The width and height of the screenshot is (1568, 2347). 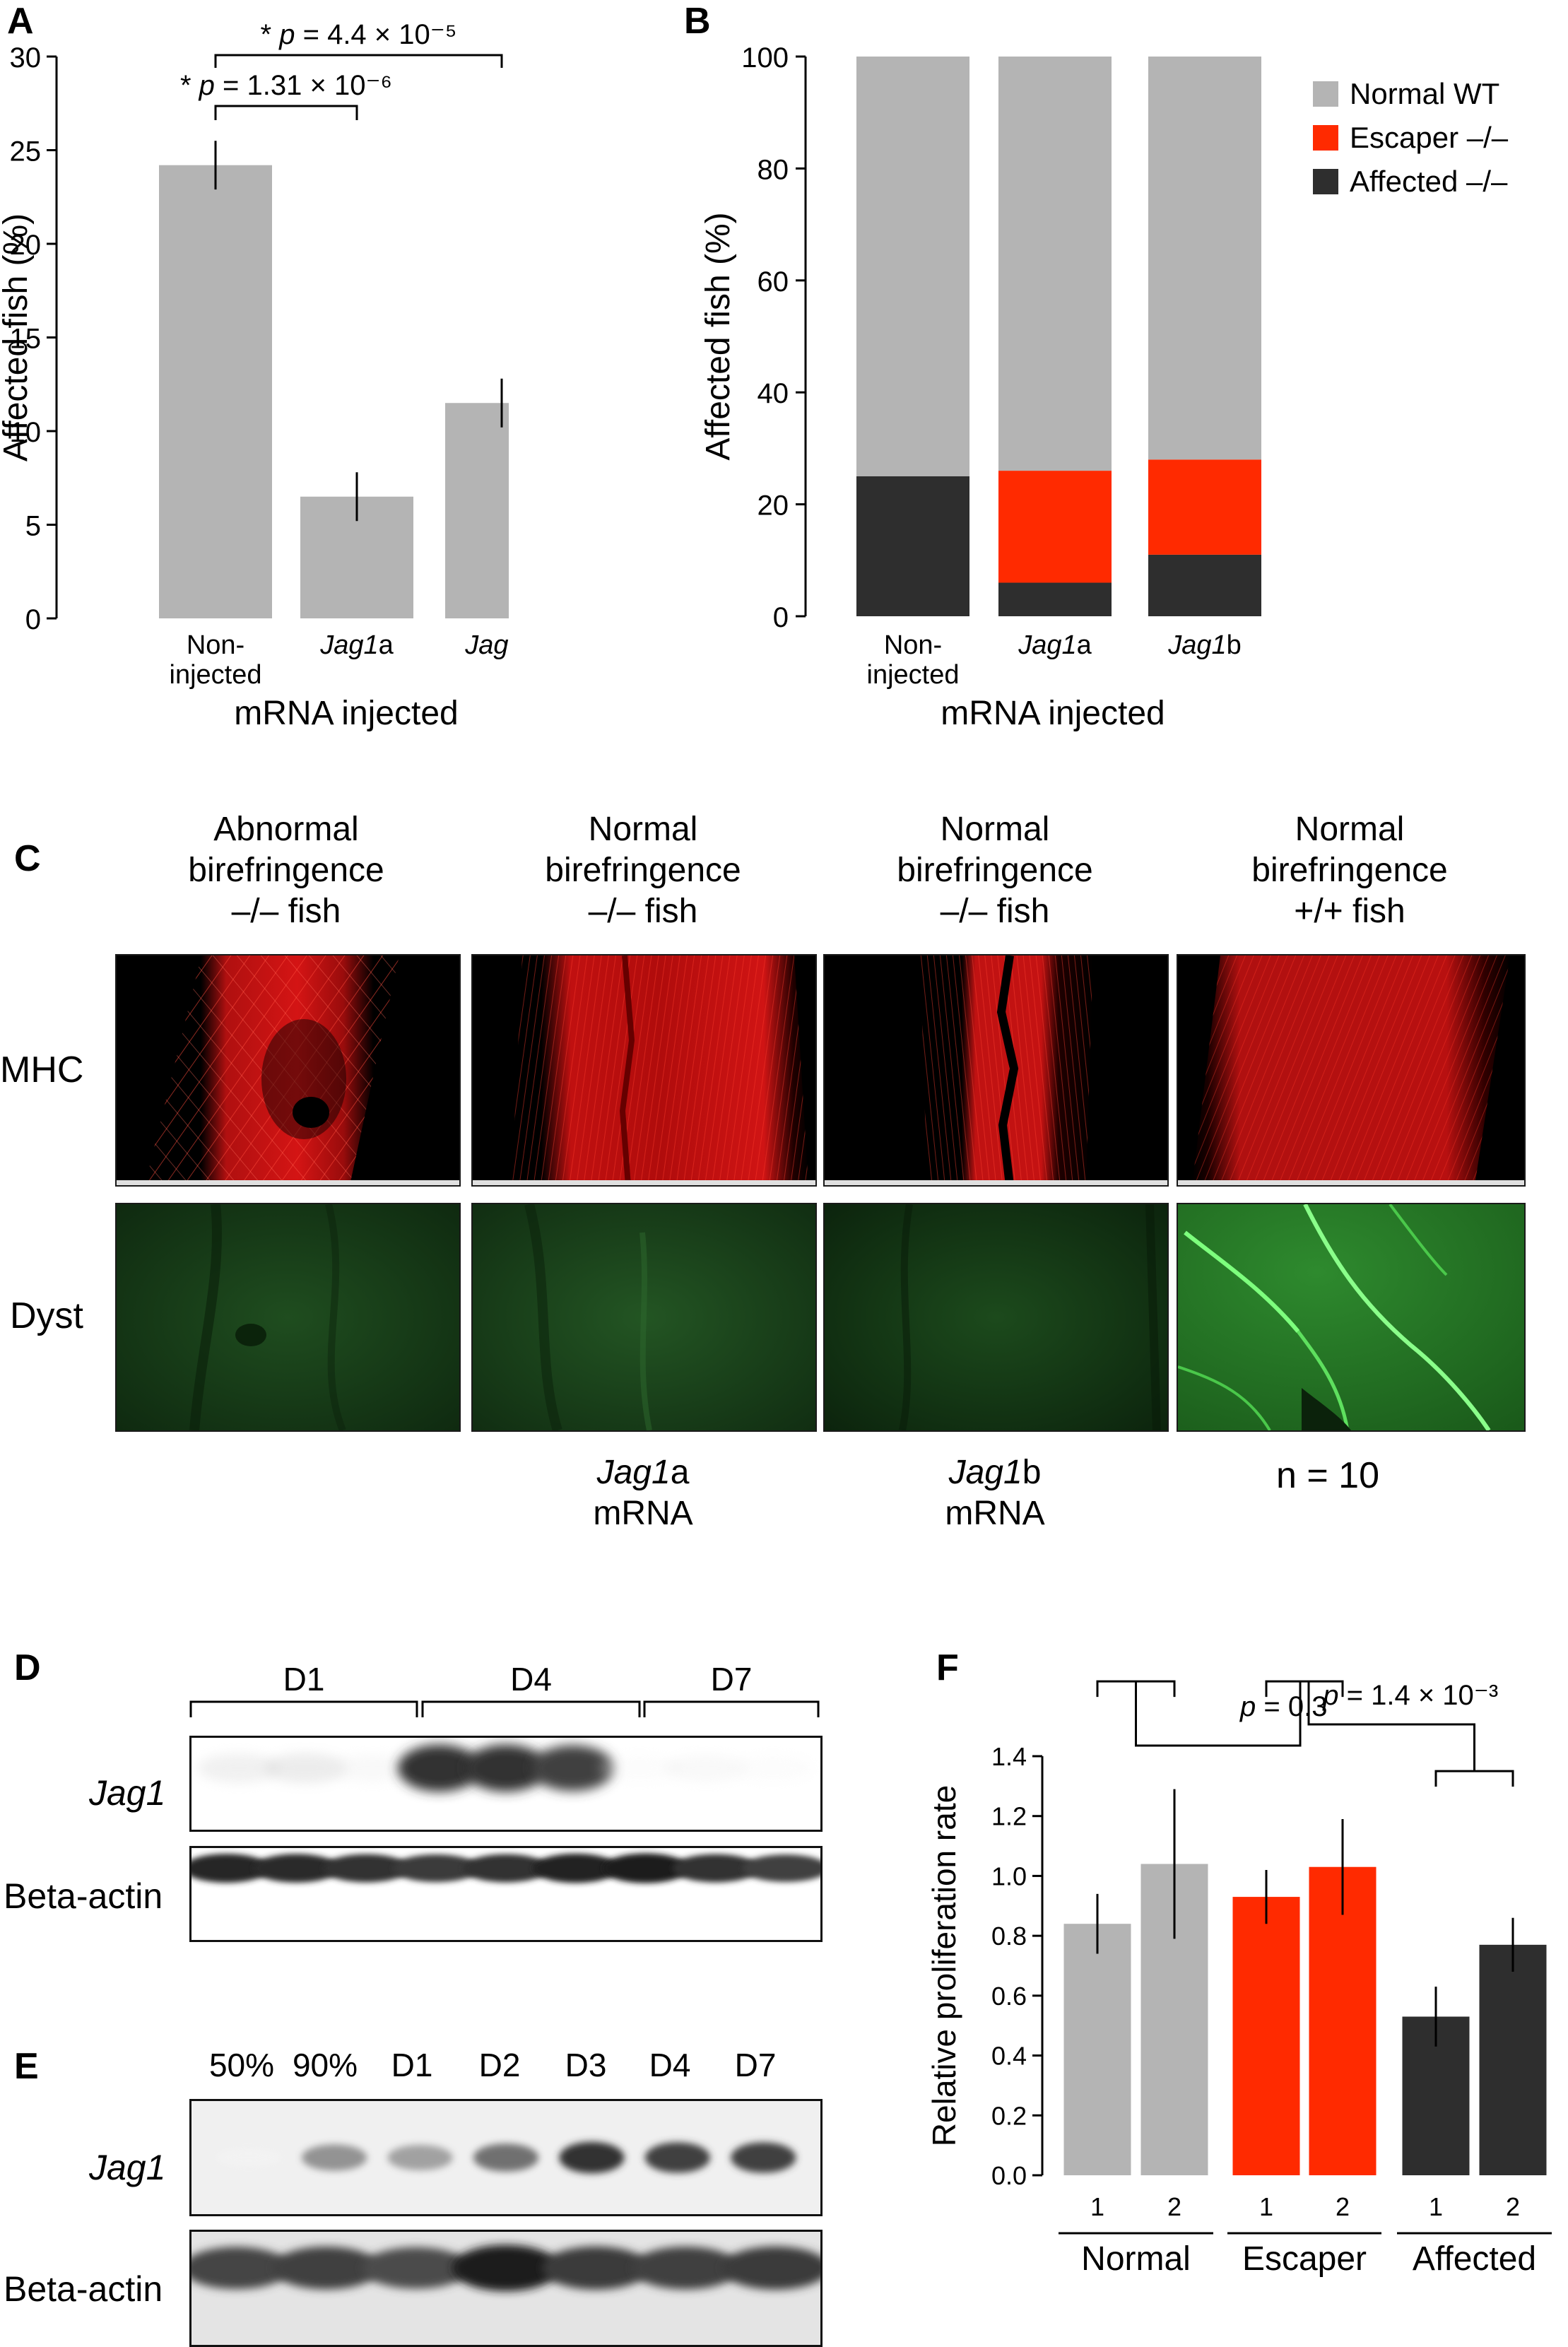 What do you see at coordinates (26, 58) in the screenshot?
I see `ytick-label-a: 30` at bounding box center [26, 58].